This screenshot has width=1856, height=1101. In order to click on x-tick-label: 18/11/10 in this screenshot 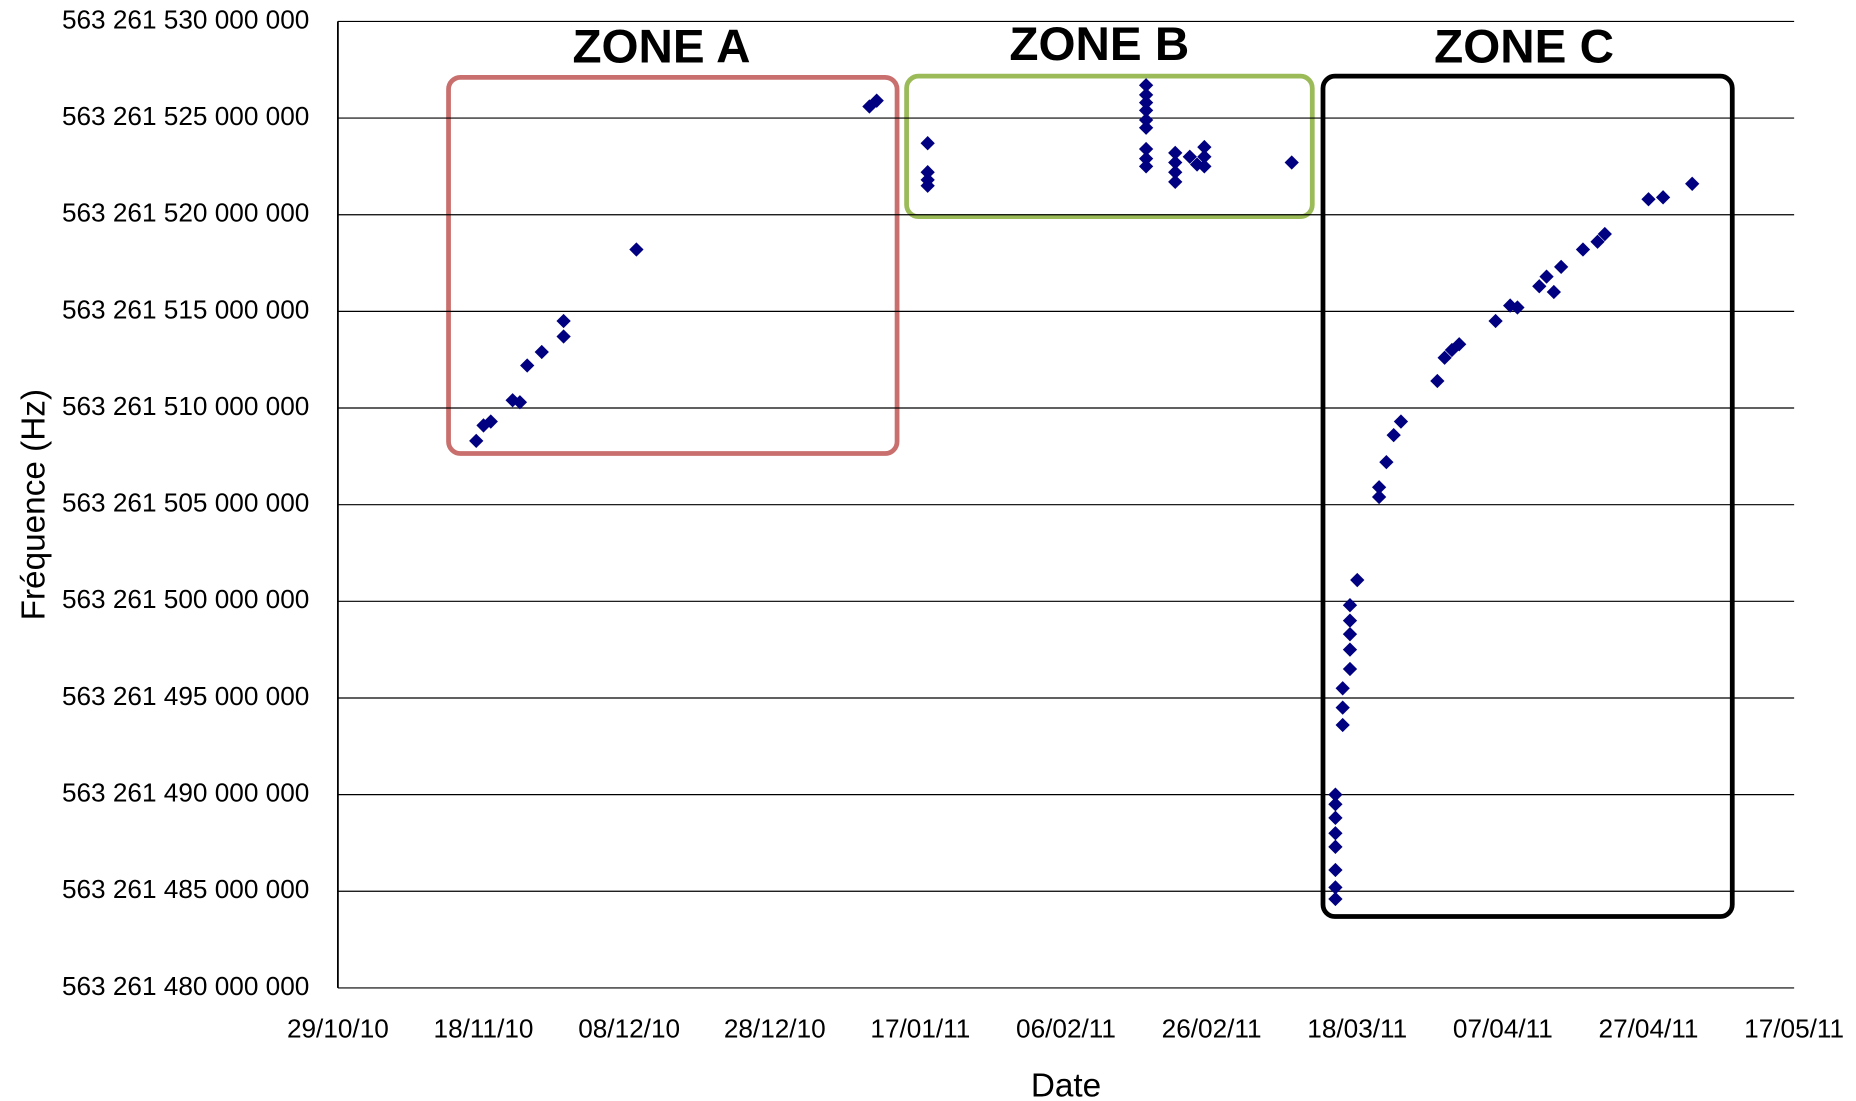, I will do `click(484, 1029)`.